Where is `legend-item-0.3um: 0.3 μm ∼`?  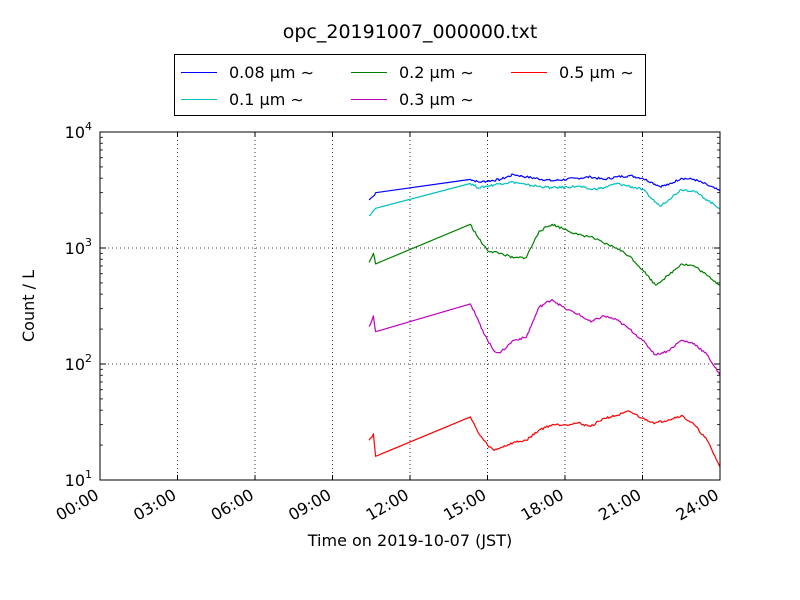
legend-item-0.3um: 0.3 μm ∼ is located at coordinates (412, 99).